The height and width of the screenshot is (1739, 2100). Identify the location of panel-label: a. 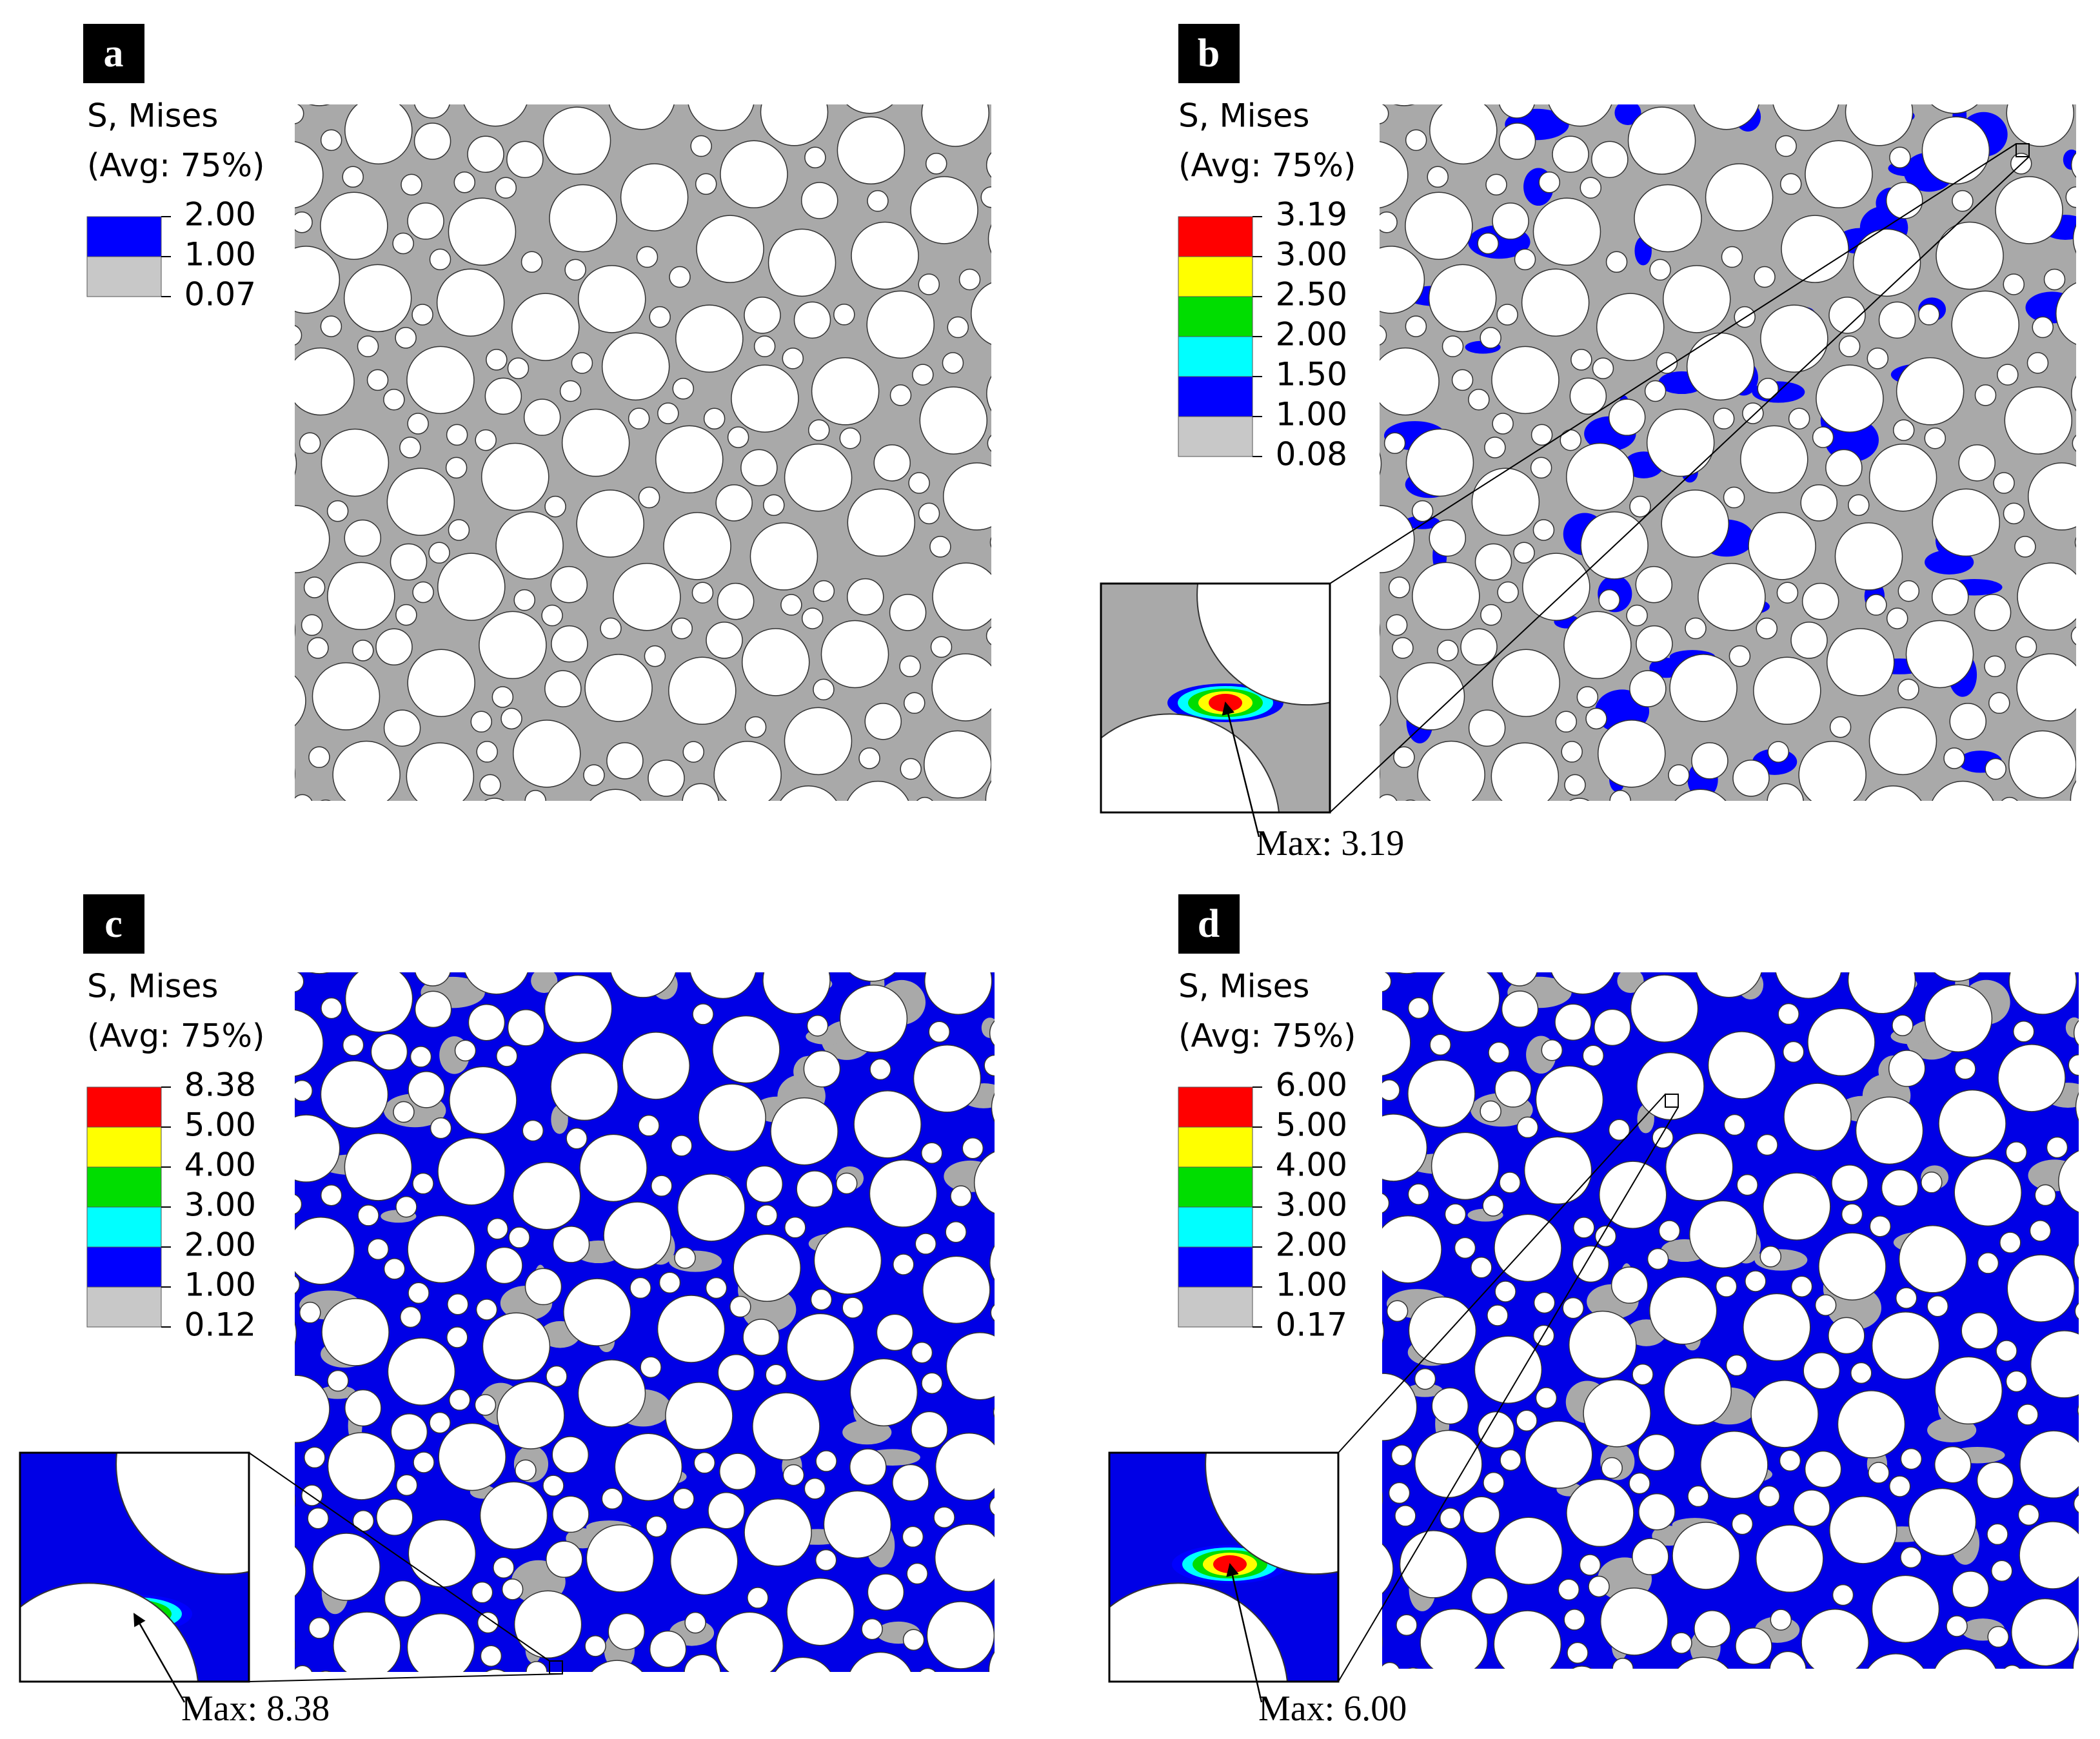
(114, 54).